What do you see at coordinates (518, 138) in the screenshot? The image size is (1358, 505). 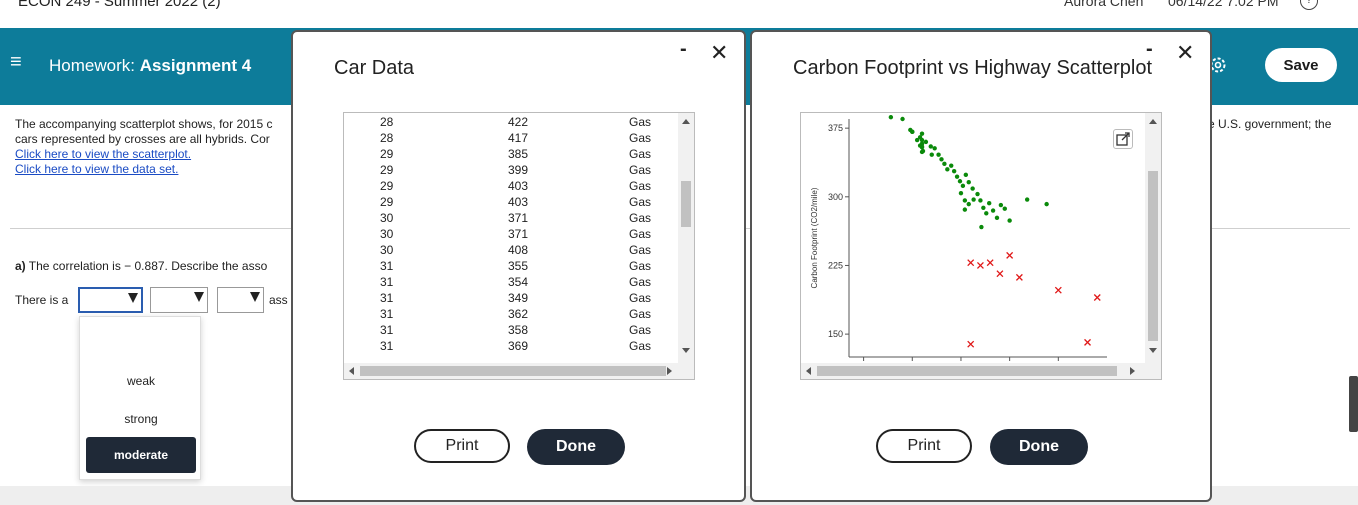 I see `footprint-cell: 417` at bounding box center [518, 138].